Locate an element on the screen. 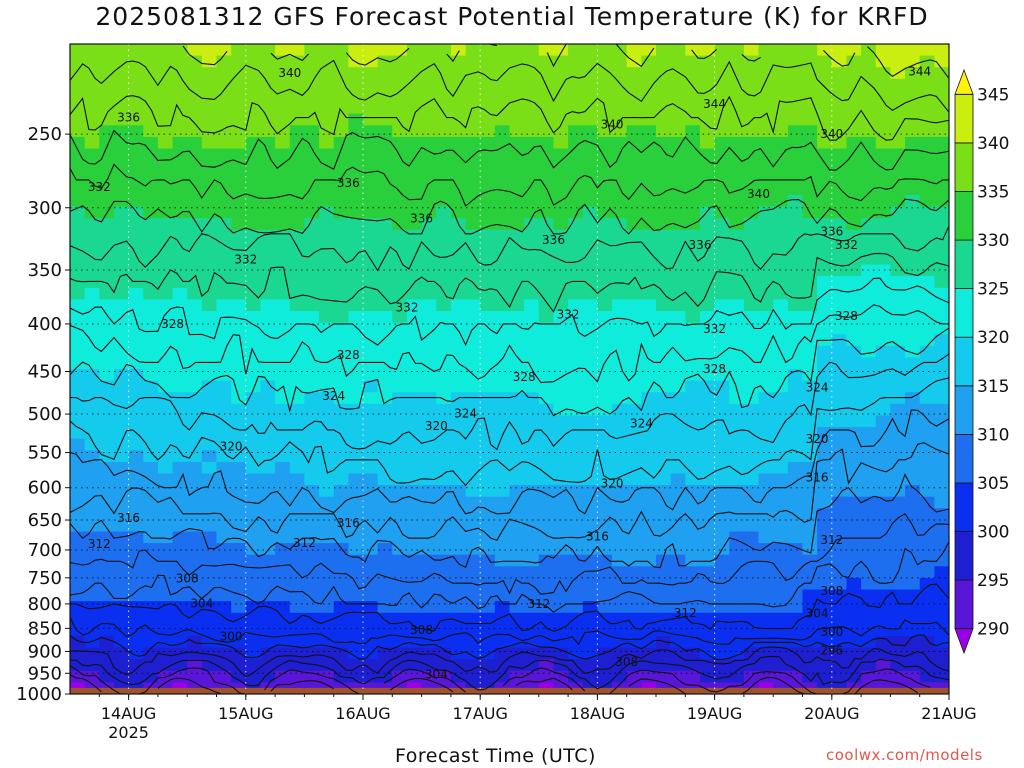 The width and height of the screenshot is (1024, 768). x-tick-label: 15AUG is located at coordinates (245, 713).